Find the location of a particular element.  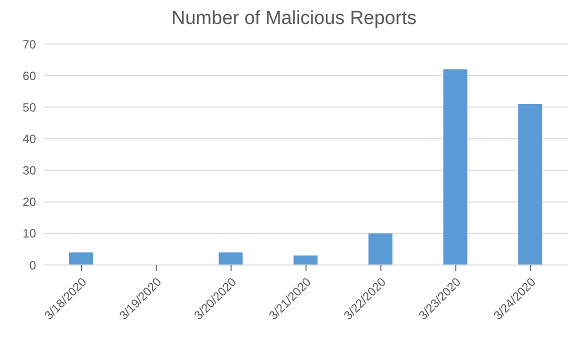

y-tick-label: 40 is located at coordinates (29, 139).